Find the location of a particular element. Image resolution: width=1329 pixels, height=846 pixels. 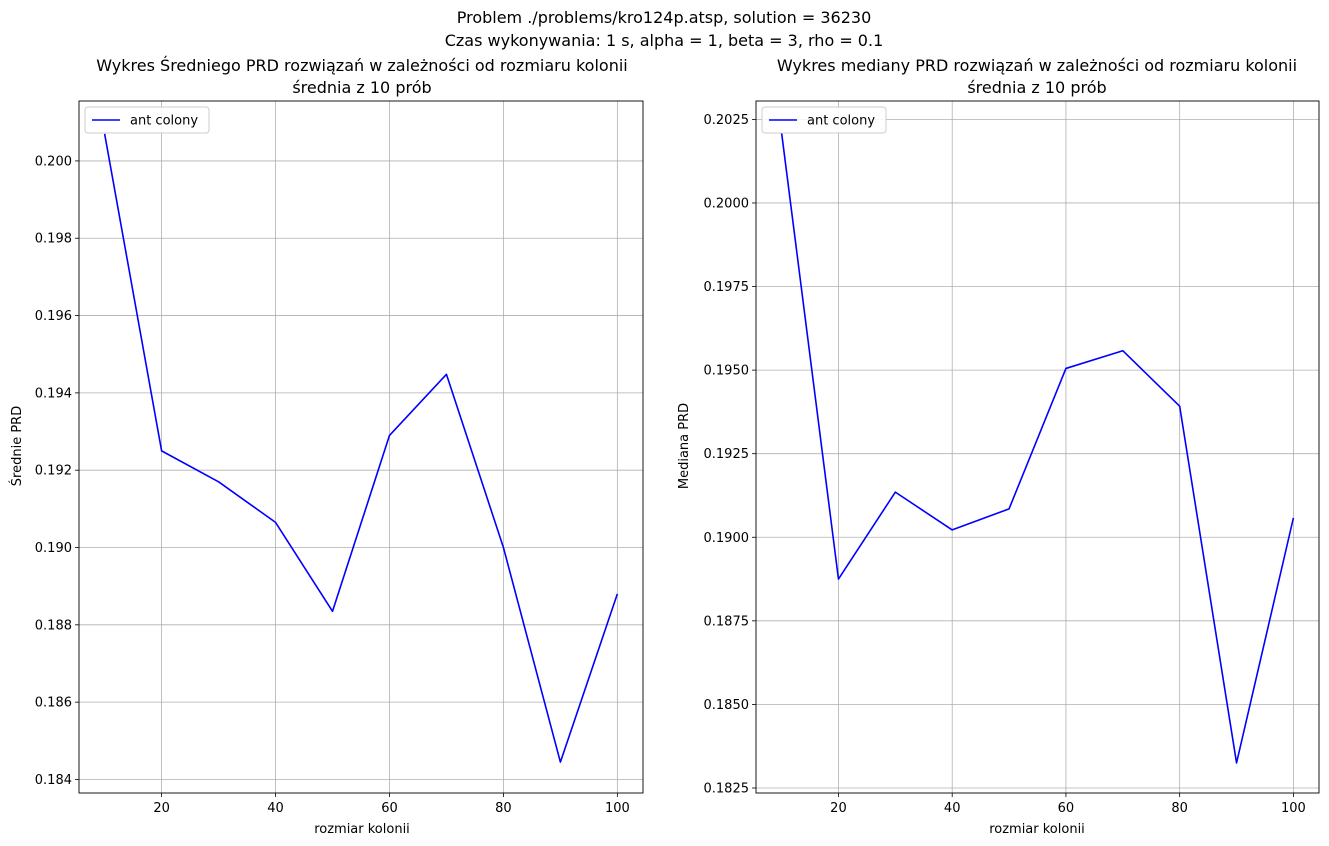

y-axis-label: Mediana PRD is located at coordinates (684, 446).